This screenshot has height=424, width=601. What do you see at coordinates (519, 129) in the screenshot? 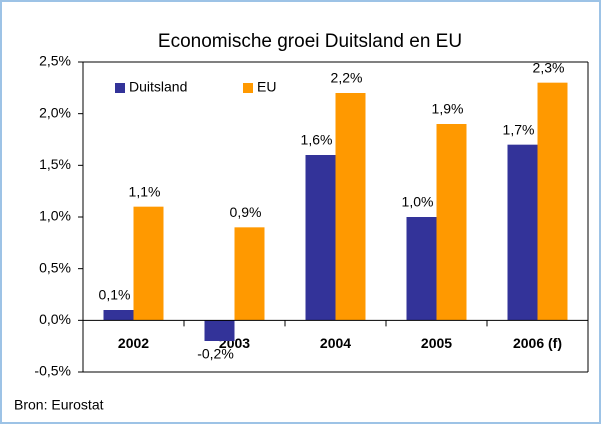
I see `data-label: 1,7%` at bounding box center [519, 129].